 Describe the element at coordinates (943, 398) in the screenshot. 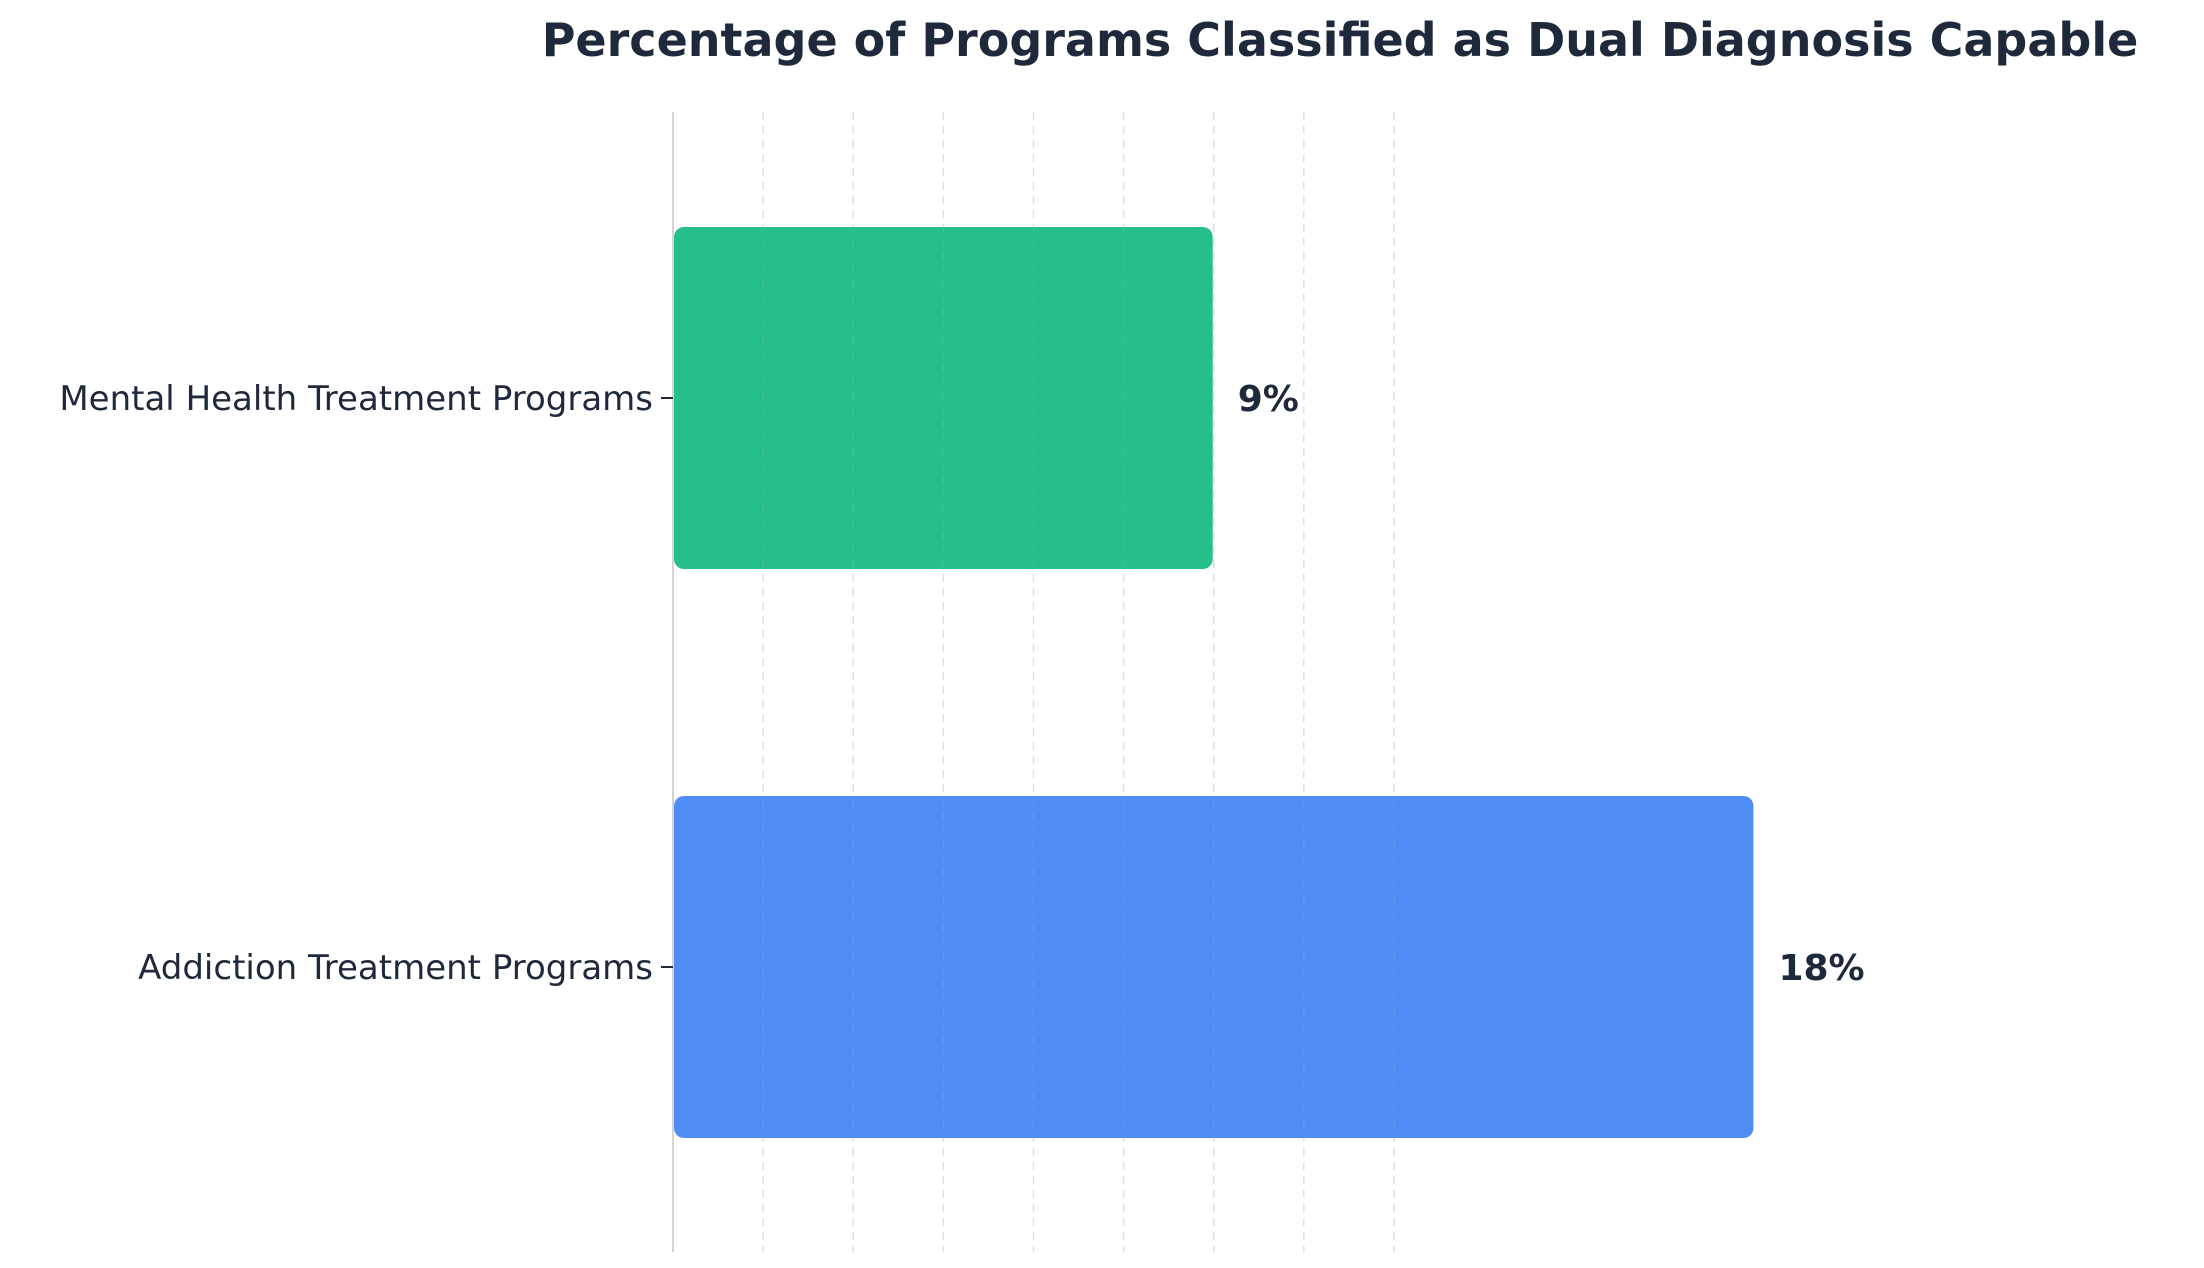

I see `bar-mental-health` at that location.